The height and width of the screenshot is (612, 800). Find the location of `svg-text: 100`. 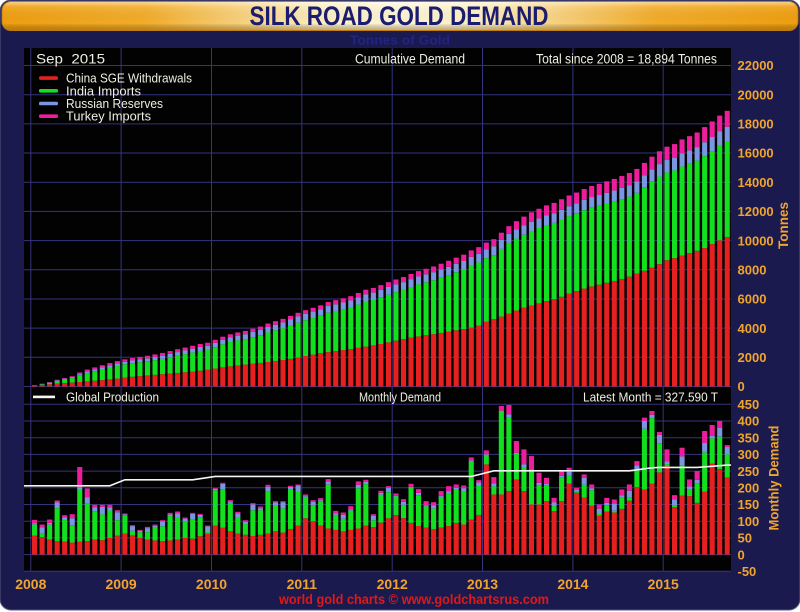

svg-text: 100 is located at coordinates (749, 521).